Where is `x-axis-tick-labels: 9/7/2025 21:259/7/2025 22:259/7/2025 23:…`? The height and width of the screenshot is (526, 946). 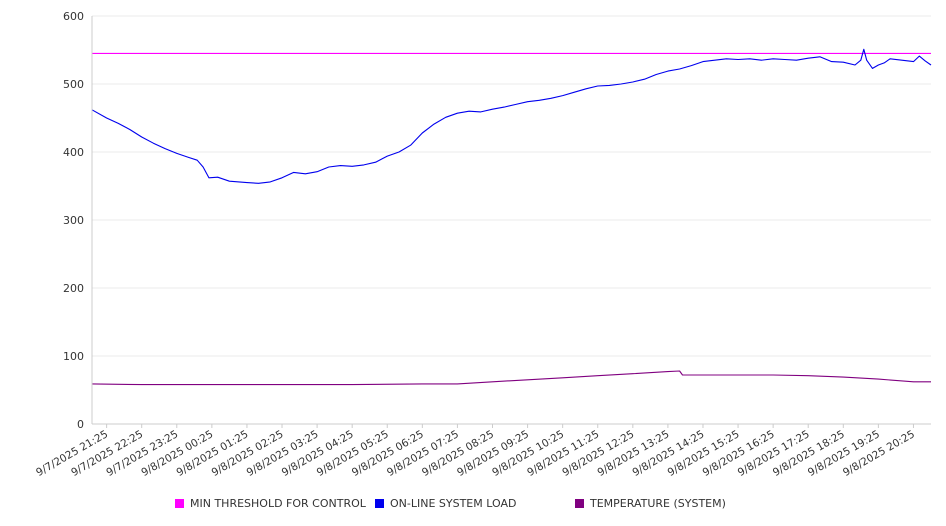 x-axis-tick-labels: 9/7/2025 21:259/7/2025 22:259/7/2025 23:… is located at coordinates (475, 453).